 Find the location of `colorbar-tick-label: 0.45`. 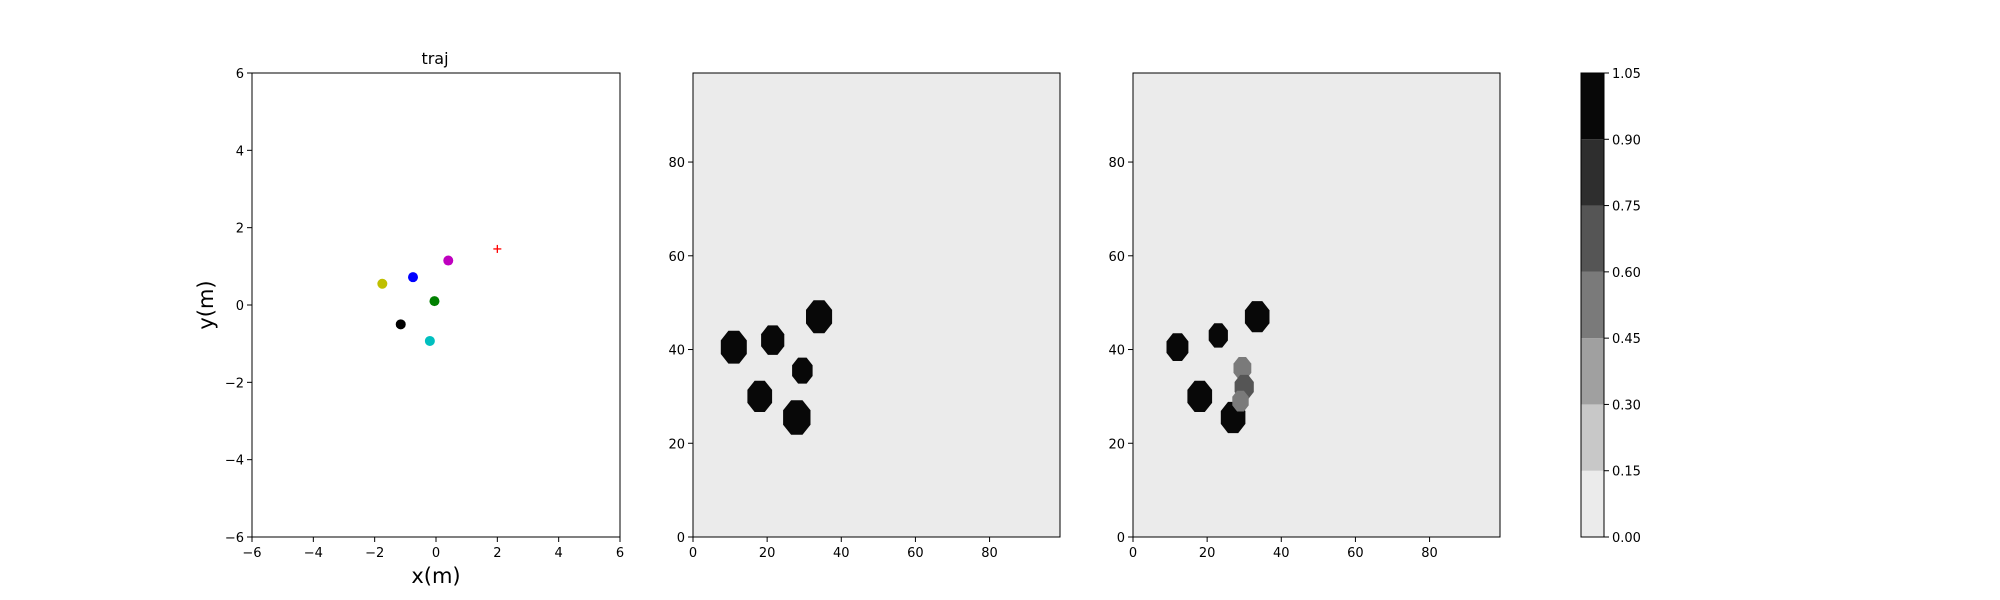

colorbar-tick-label: 0.45 is located at coordinates (1626, 339).